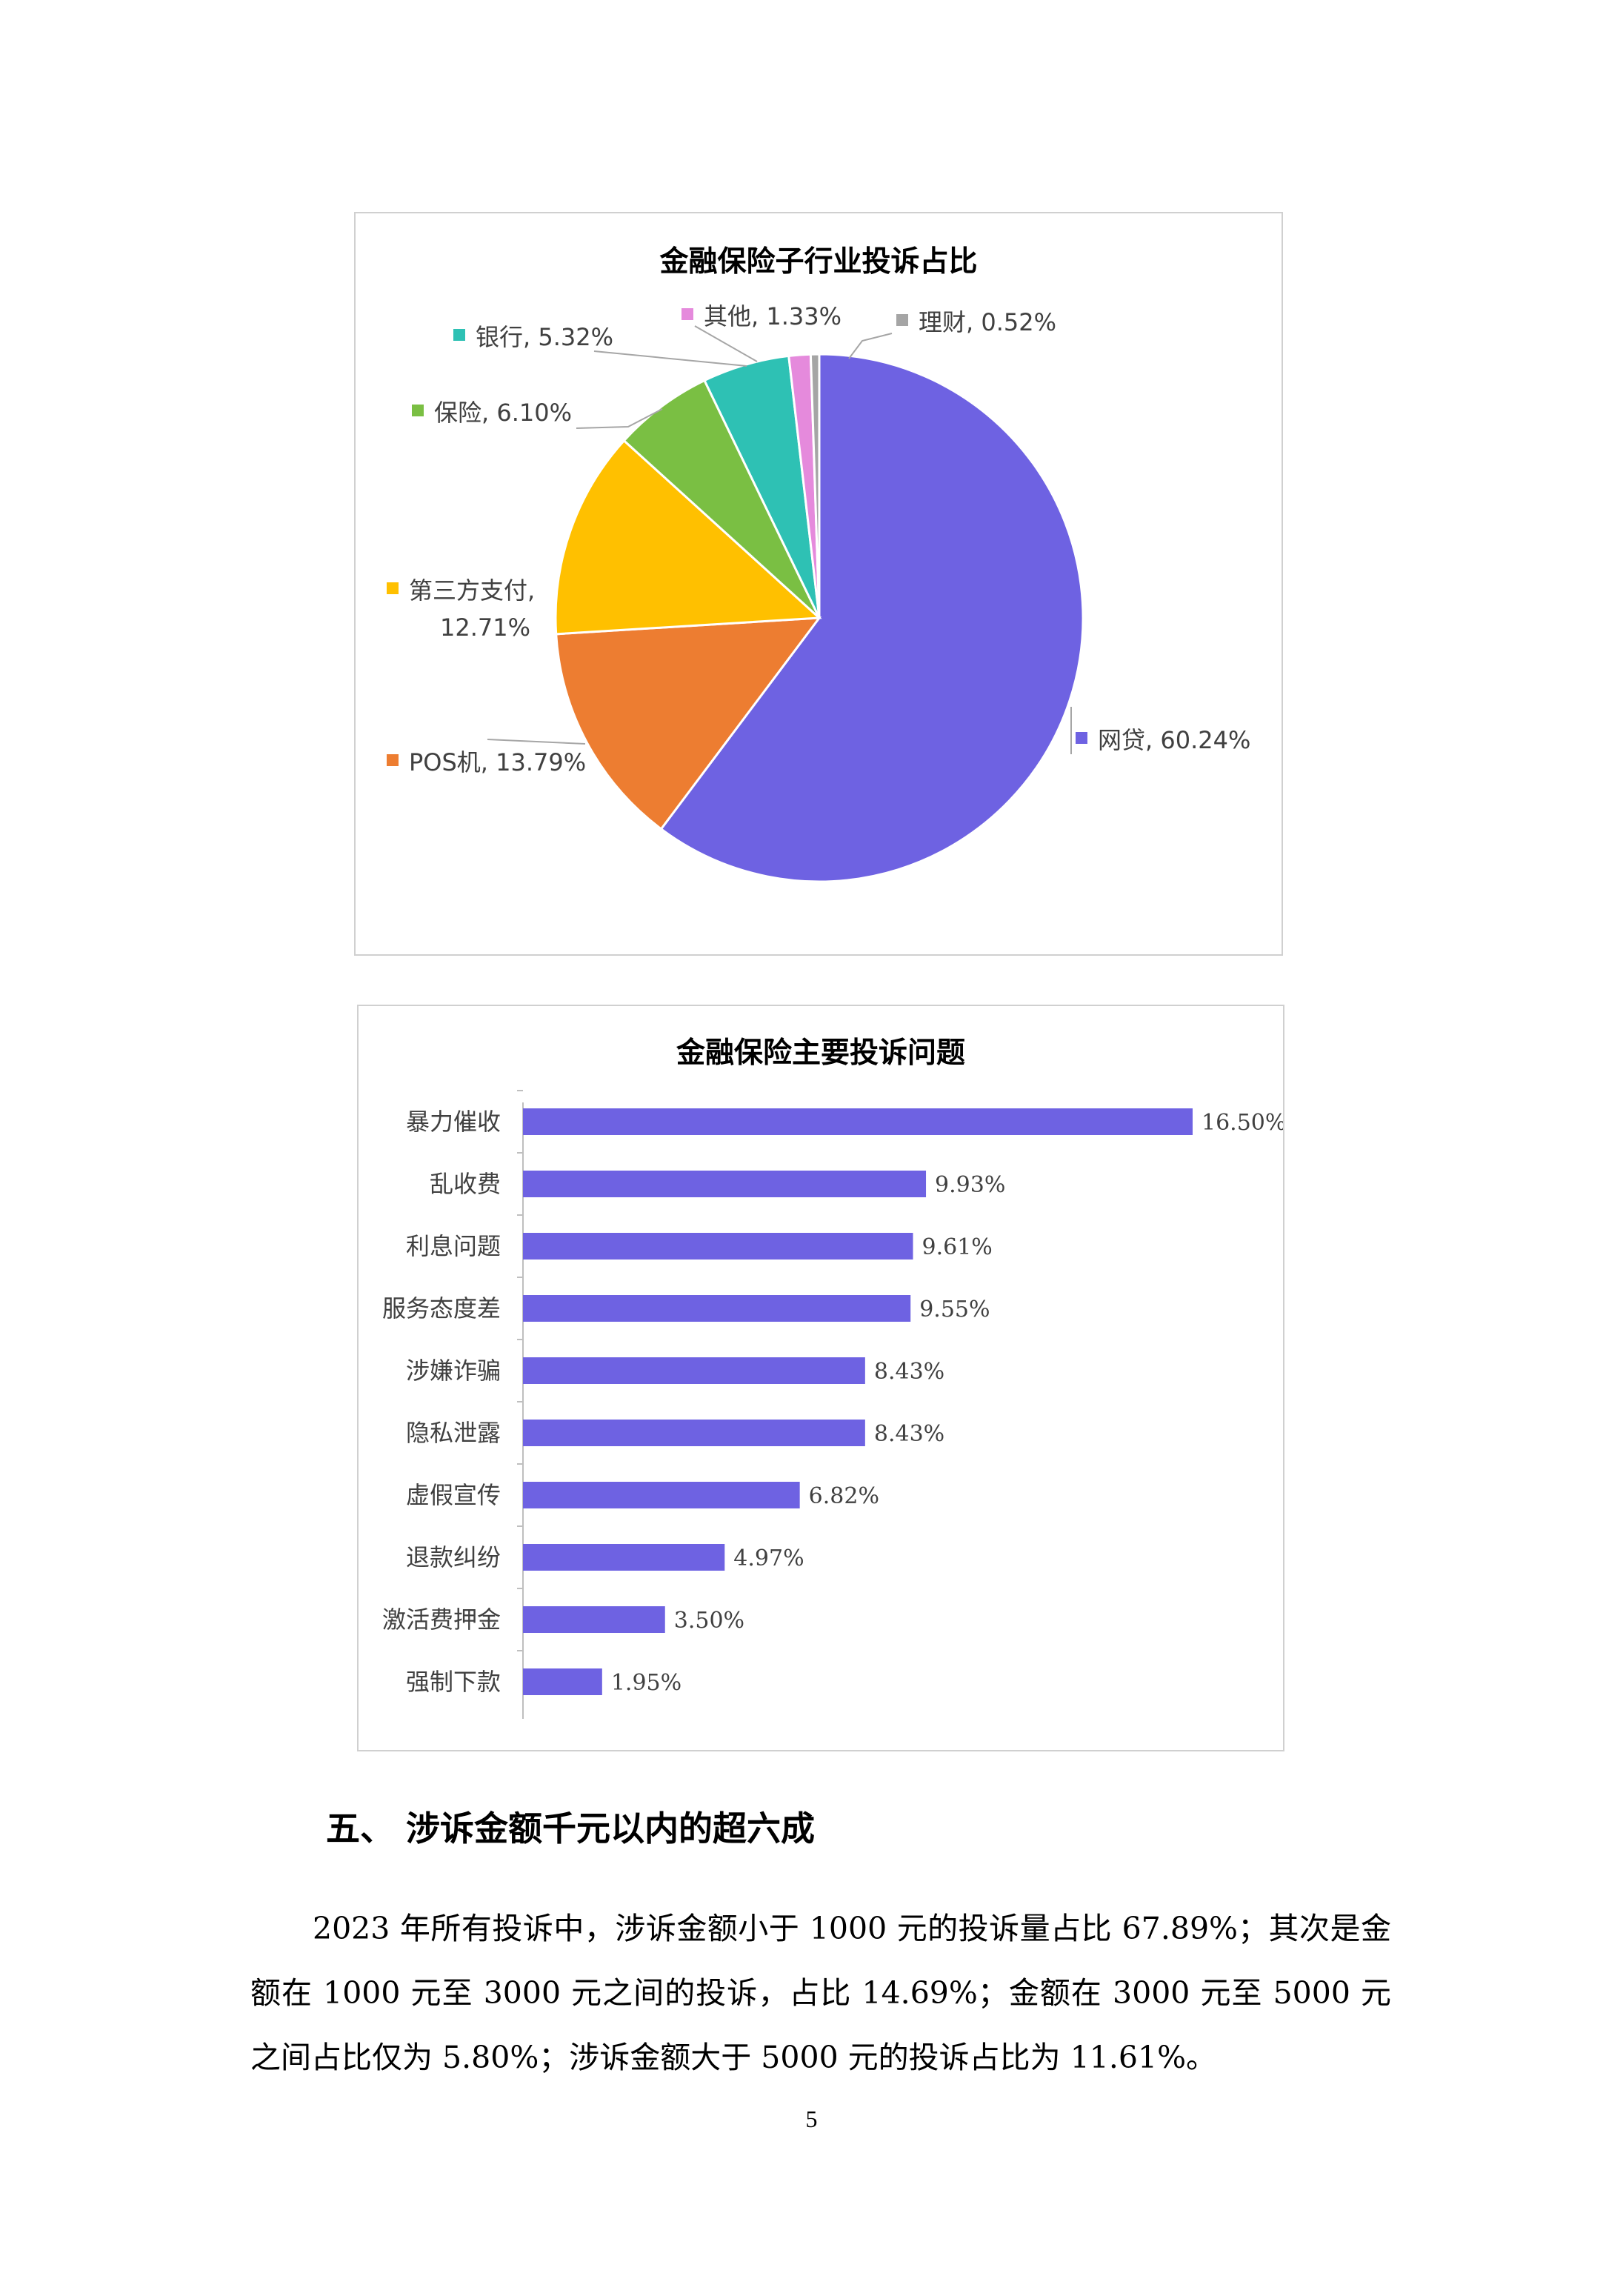  What do you see at coordinates (453, 1246) in the screenshot?
I see `category-label: 利息问题` at bounding box center [453, 1246].